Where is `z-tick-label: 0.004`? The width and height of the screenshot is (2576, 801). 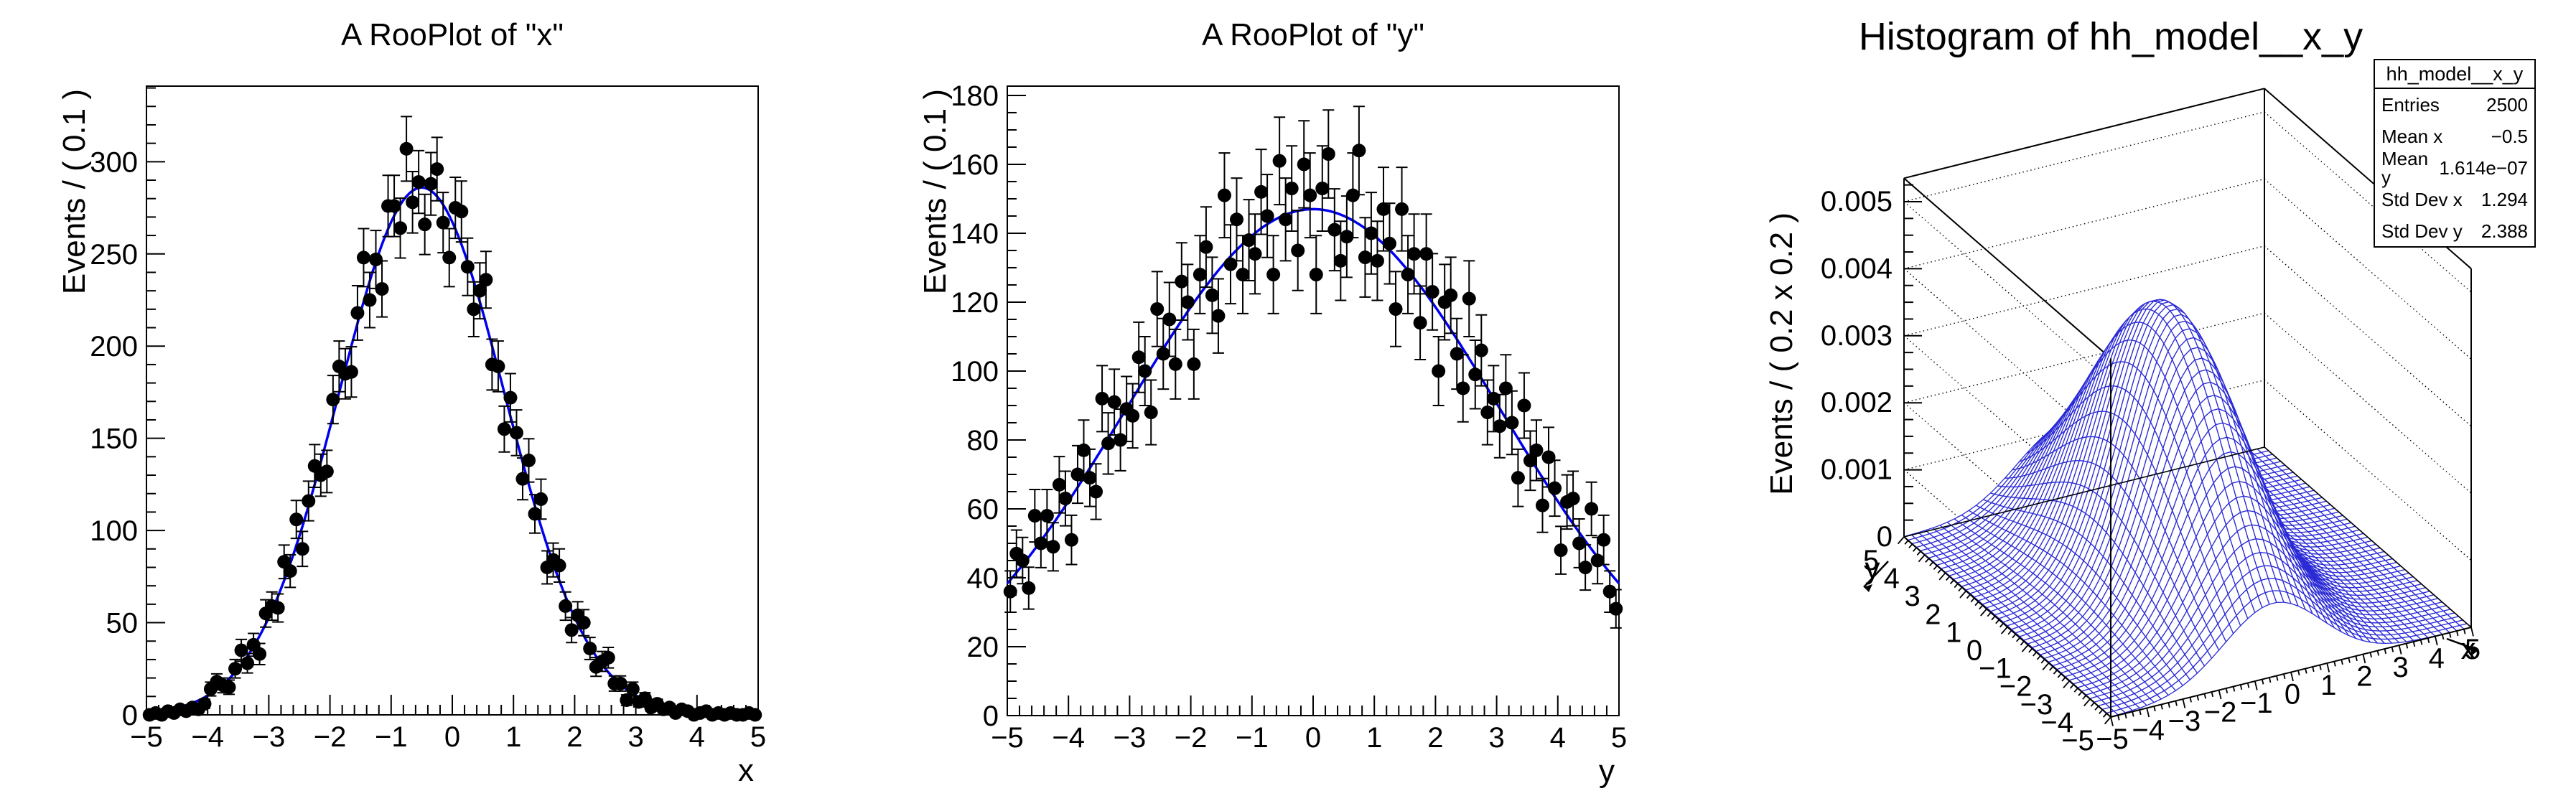 z-tick-label: 0.004 is located at coordinates (1857, 268).